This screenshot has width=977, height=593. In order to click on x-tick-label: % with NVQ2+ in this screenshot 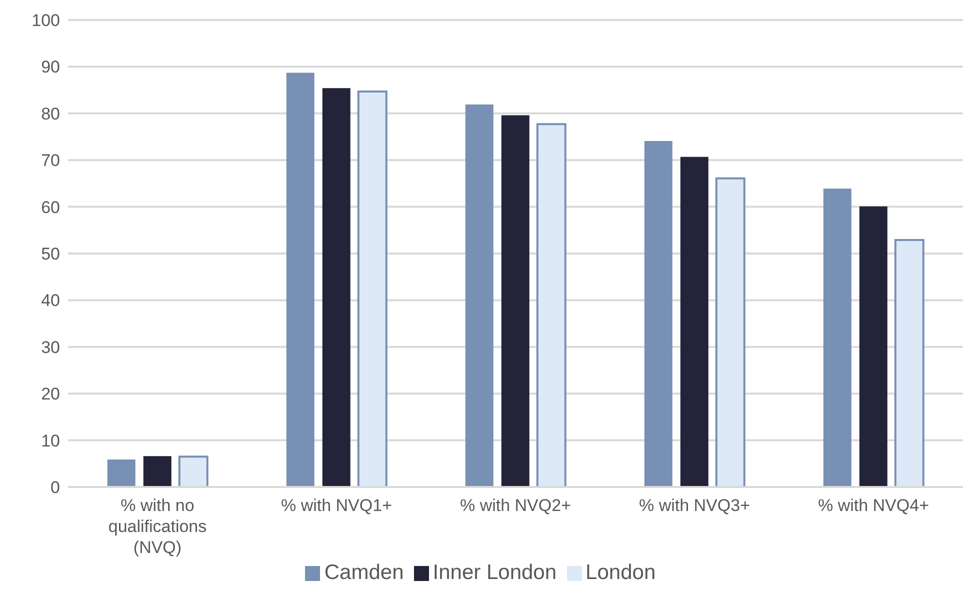, I will do `click(516, 505)`.